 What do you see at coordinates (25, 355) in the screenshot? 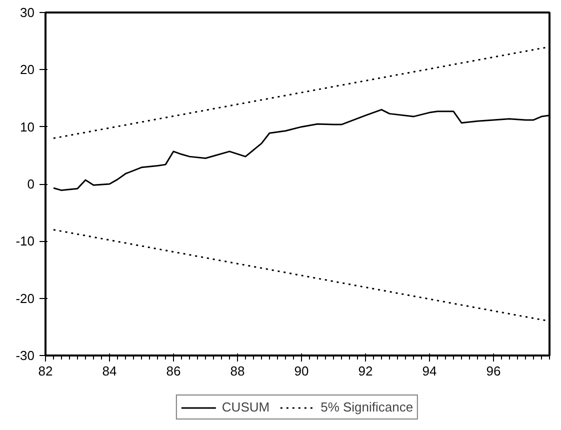
I see `y-tick-label: -30` at bounding box center [25, 355].